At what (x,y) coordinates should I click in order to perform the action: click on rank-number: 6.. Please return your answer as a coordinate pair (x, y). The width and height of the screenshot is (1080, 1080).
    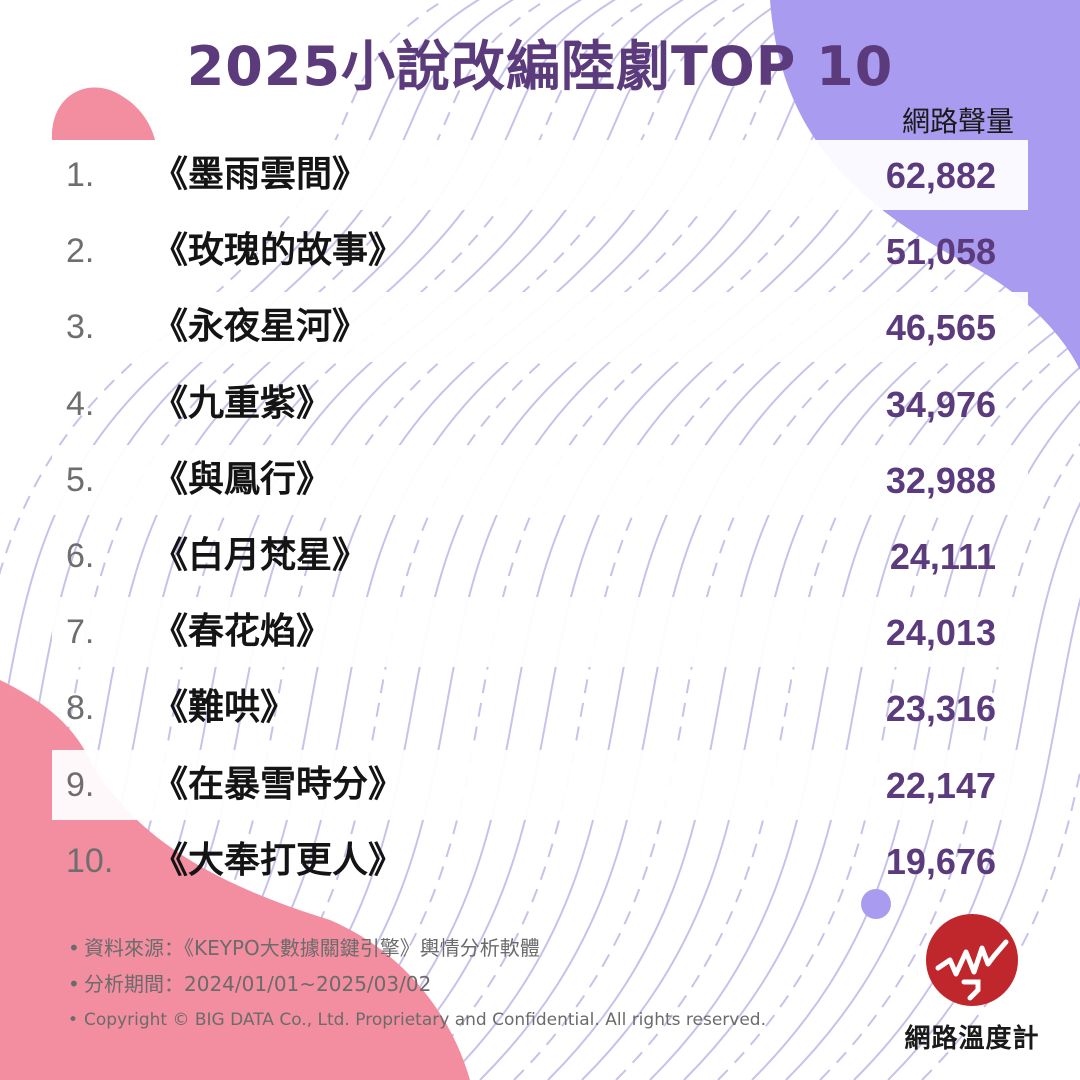
    Looking at the image, I should click on (80, 556).